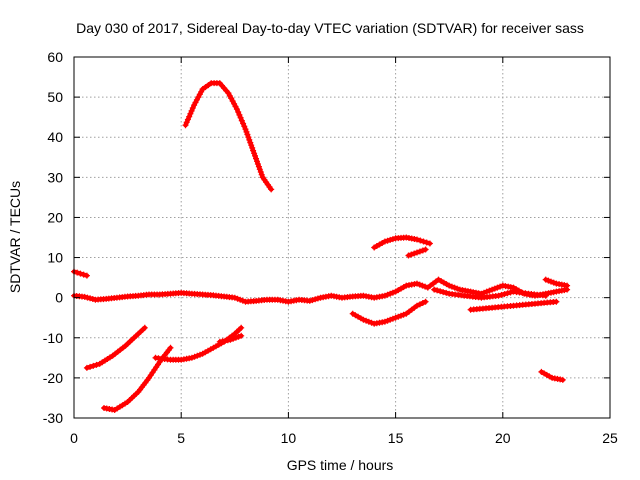 This screenshot has width=640, height=480. I want to click on series-arc-mid-short, so click(417, 252).